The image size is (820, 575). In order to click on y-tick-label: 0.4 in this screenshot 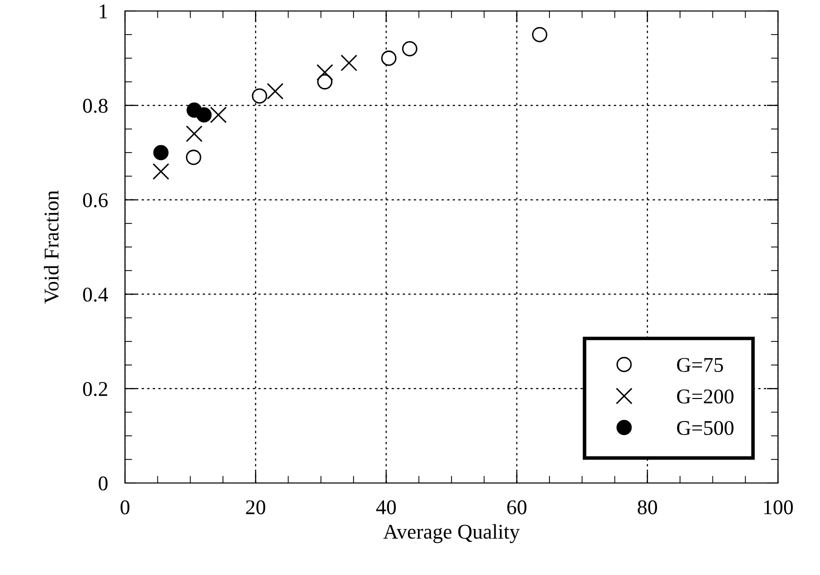, I will do `click(95, 295)`.